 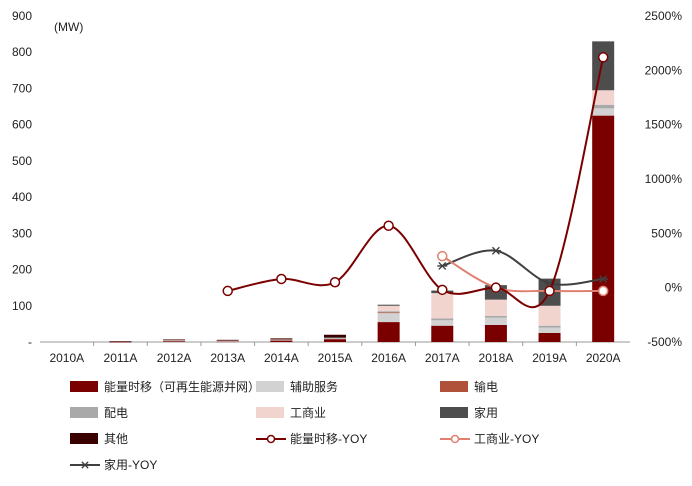 What do you see at coordinates (314, 386) in the screenshot?
I see `legend-label: 辅助服务` at bounding box center [314, 386].